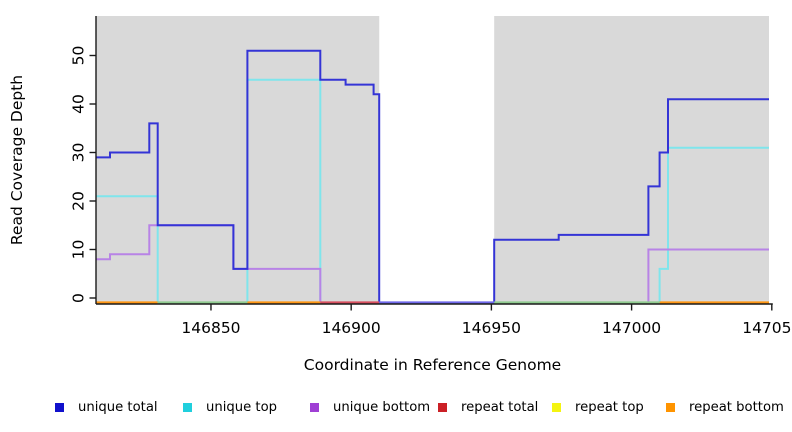 The image size is (792, 432). What do you see at coordinates (631, 328) in the screenshot?
I see `x-tick-label: 147000` at bounding box center [631, 328].